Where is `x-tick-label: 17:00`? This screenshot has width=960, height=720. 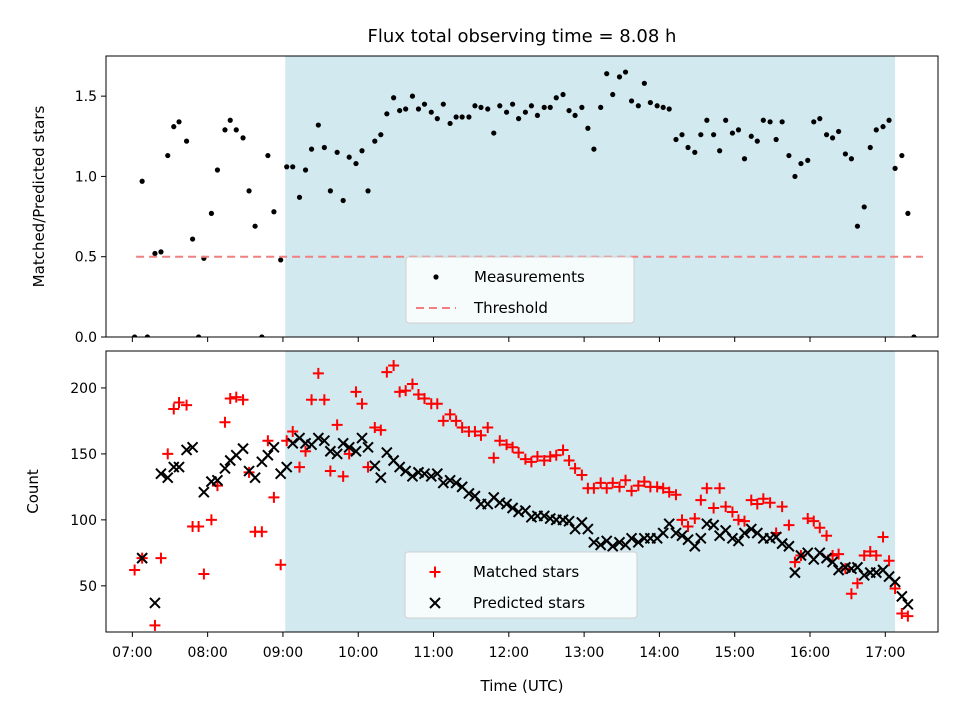 x-tick-label: 17:00 is located at coordinates (885, 653).